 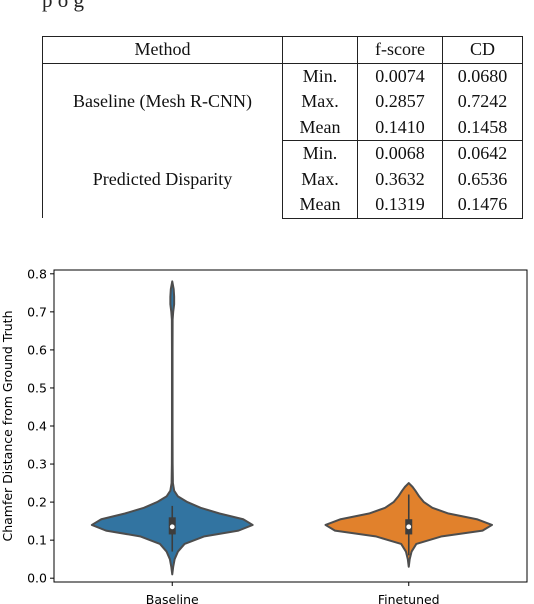 What do you see at coordinates (7, 425) in the screenshot?
I see `y-axis-label: Chamfer Distance from Ground Truth` at bounding box center [7, 425].